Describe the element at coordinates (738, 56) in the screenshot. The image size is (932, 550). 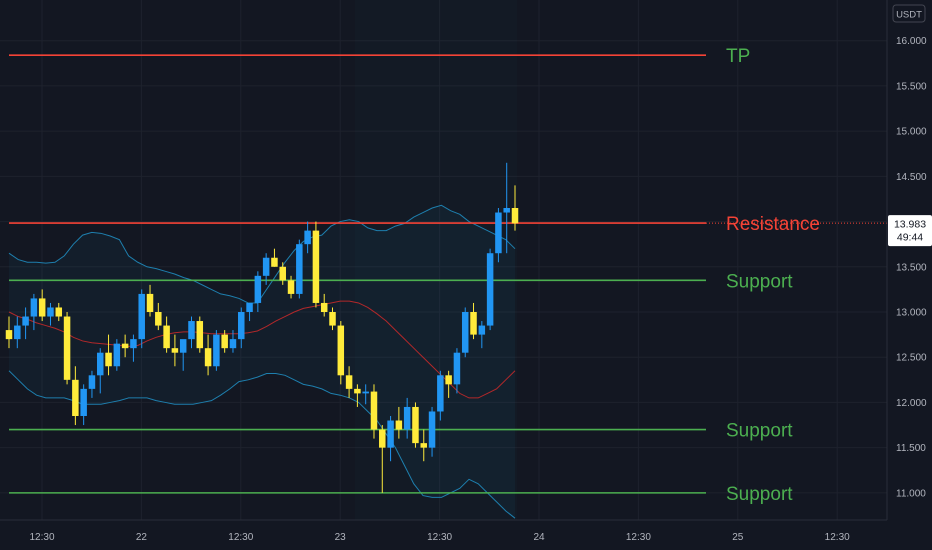
I see `level-label: TP` at that location.